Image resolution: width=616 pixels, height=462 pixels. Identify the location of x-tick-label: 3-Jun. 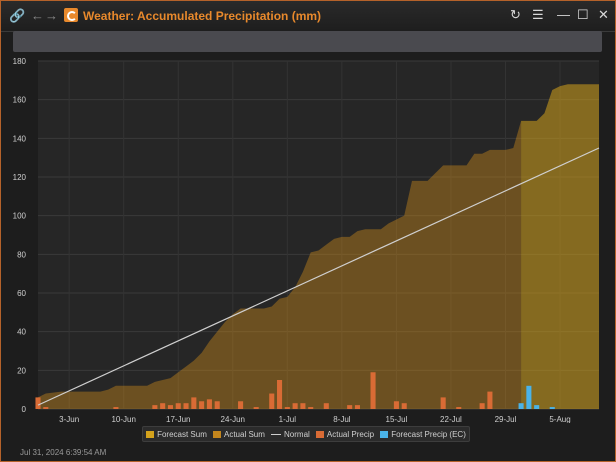
(69, 419).